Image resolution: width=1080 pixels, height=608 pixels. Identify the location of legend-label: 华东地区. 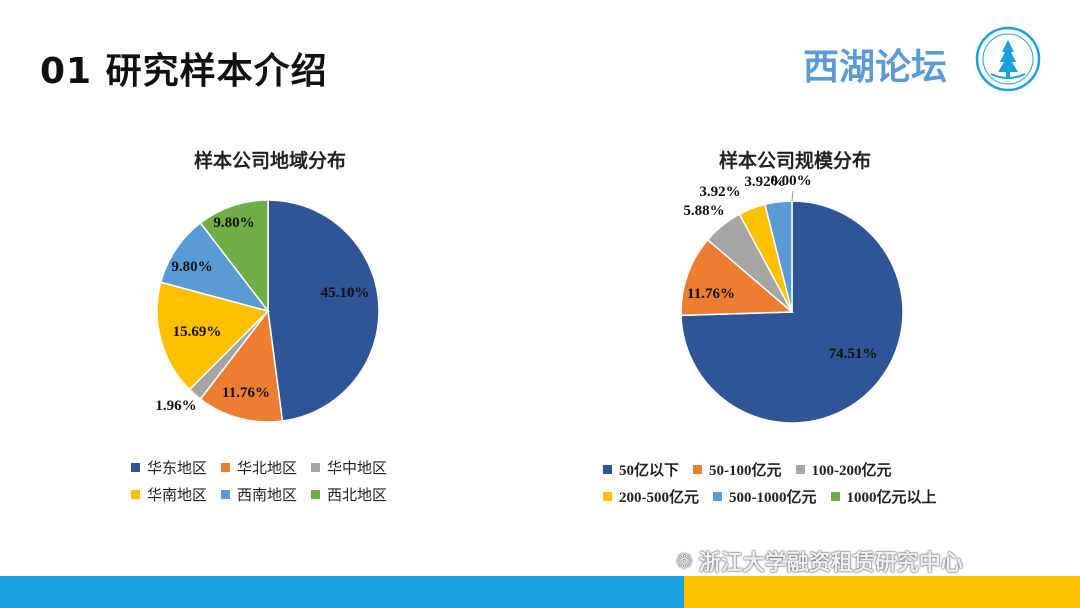
(177, 468).